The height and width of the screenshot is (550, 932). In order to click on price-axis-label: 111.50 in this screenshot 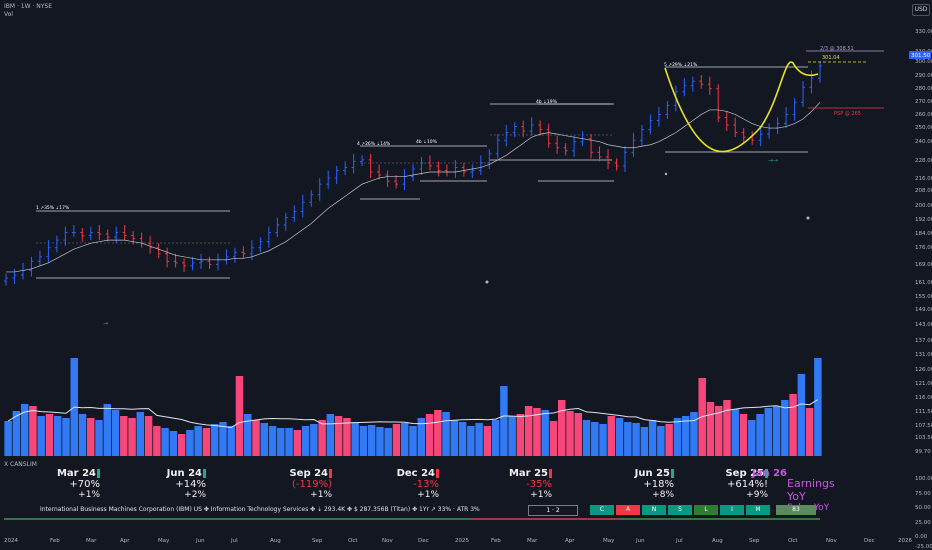, I will do `click(923, 412)`.